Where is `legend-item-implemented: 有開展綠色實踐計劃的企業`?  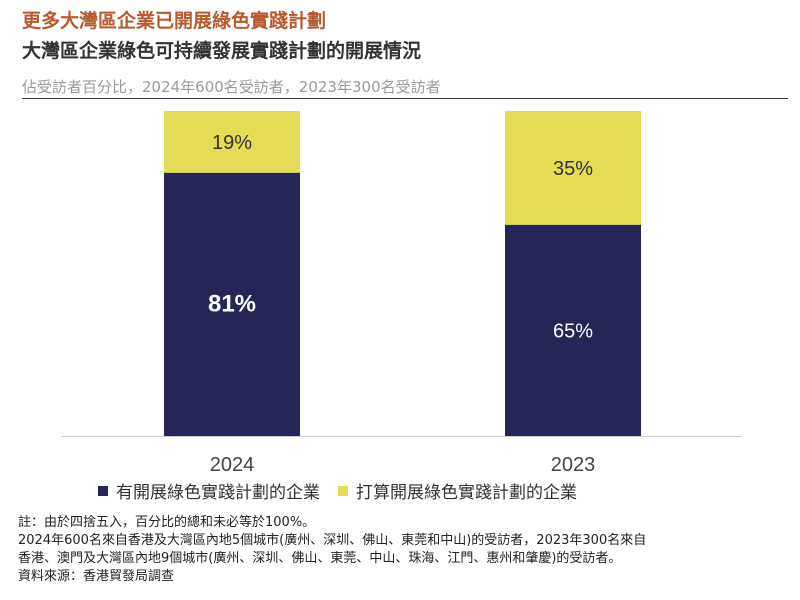 legend-item-implemented: 有開展綠色實踐計劃的企業 is located at coordinates (209, 490).